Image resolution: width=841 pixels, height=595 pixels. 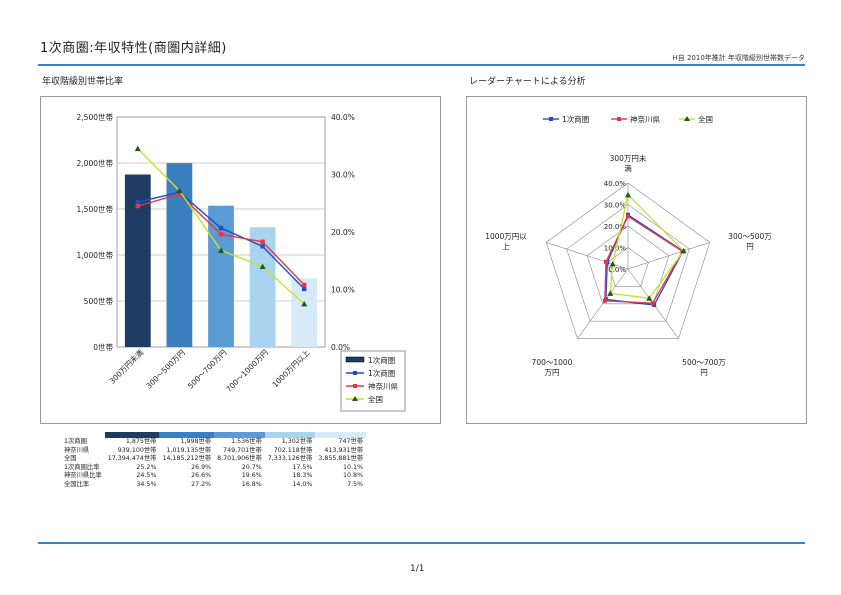 I want to click on table-cell: 1,536世帯, so click(x=246, y=441).